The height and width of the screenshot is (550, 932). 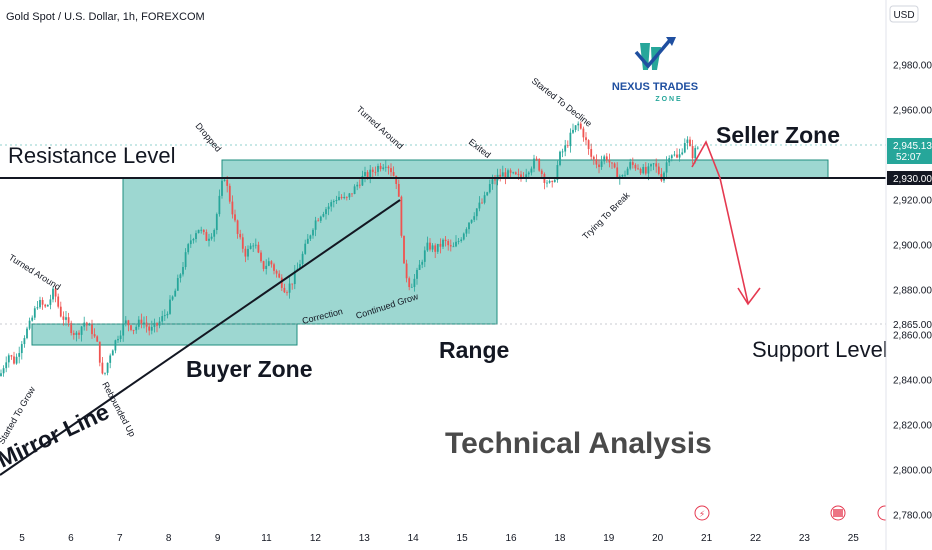 What do you see at coordinates (92, 155) in the screenshot?
I see `resistance-level-label: Resistance Level` at bounding box center [92, 155].